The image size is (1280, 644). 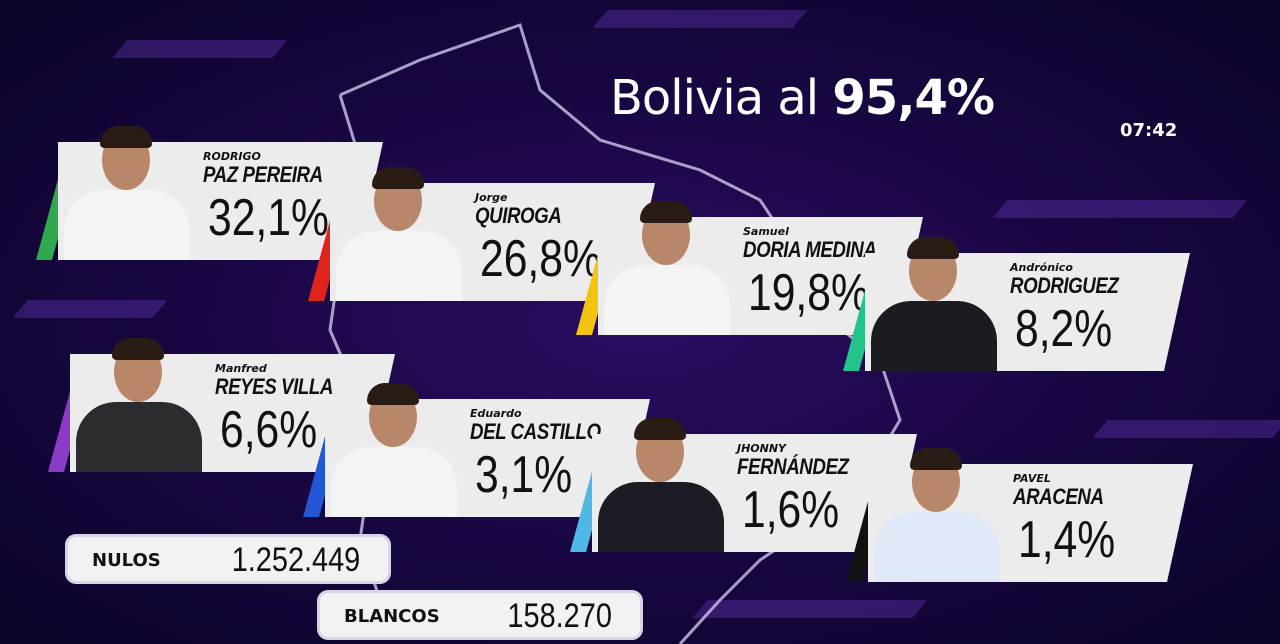 I want to click on candidate-last-name: PAZ PEREIRA, so click(x=263, y=174).